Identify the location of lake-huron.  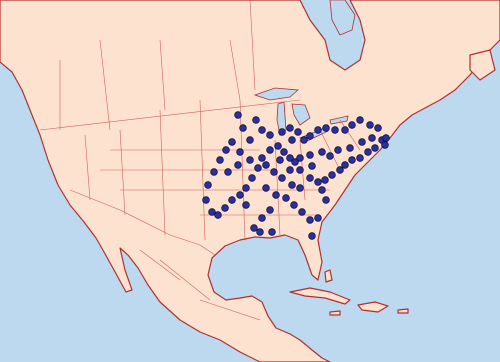
(301, 114).